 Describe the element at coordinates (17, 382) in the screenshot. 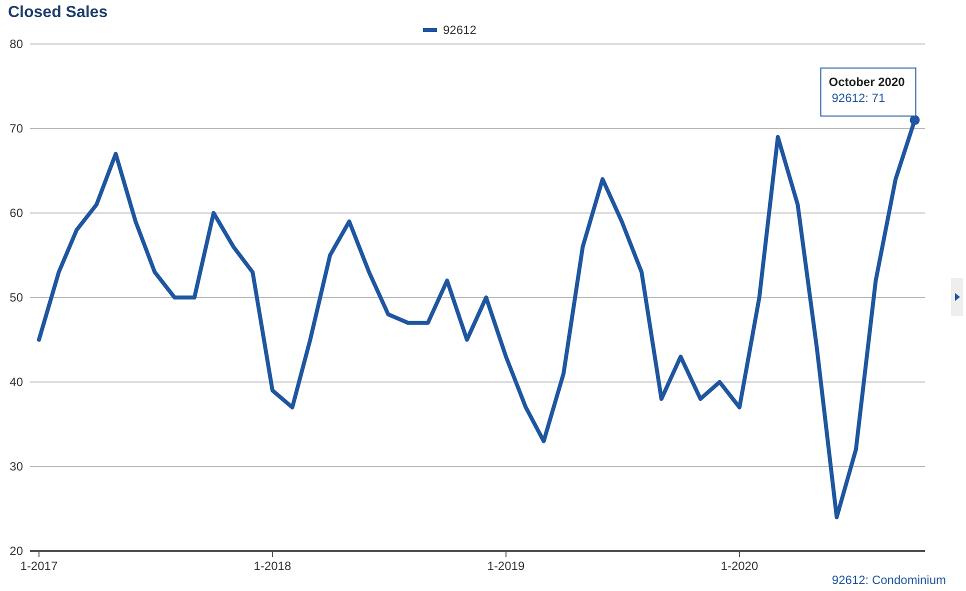

I see `y-tick-label: 40` at that location.